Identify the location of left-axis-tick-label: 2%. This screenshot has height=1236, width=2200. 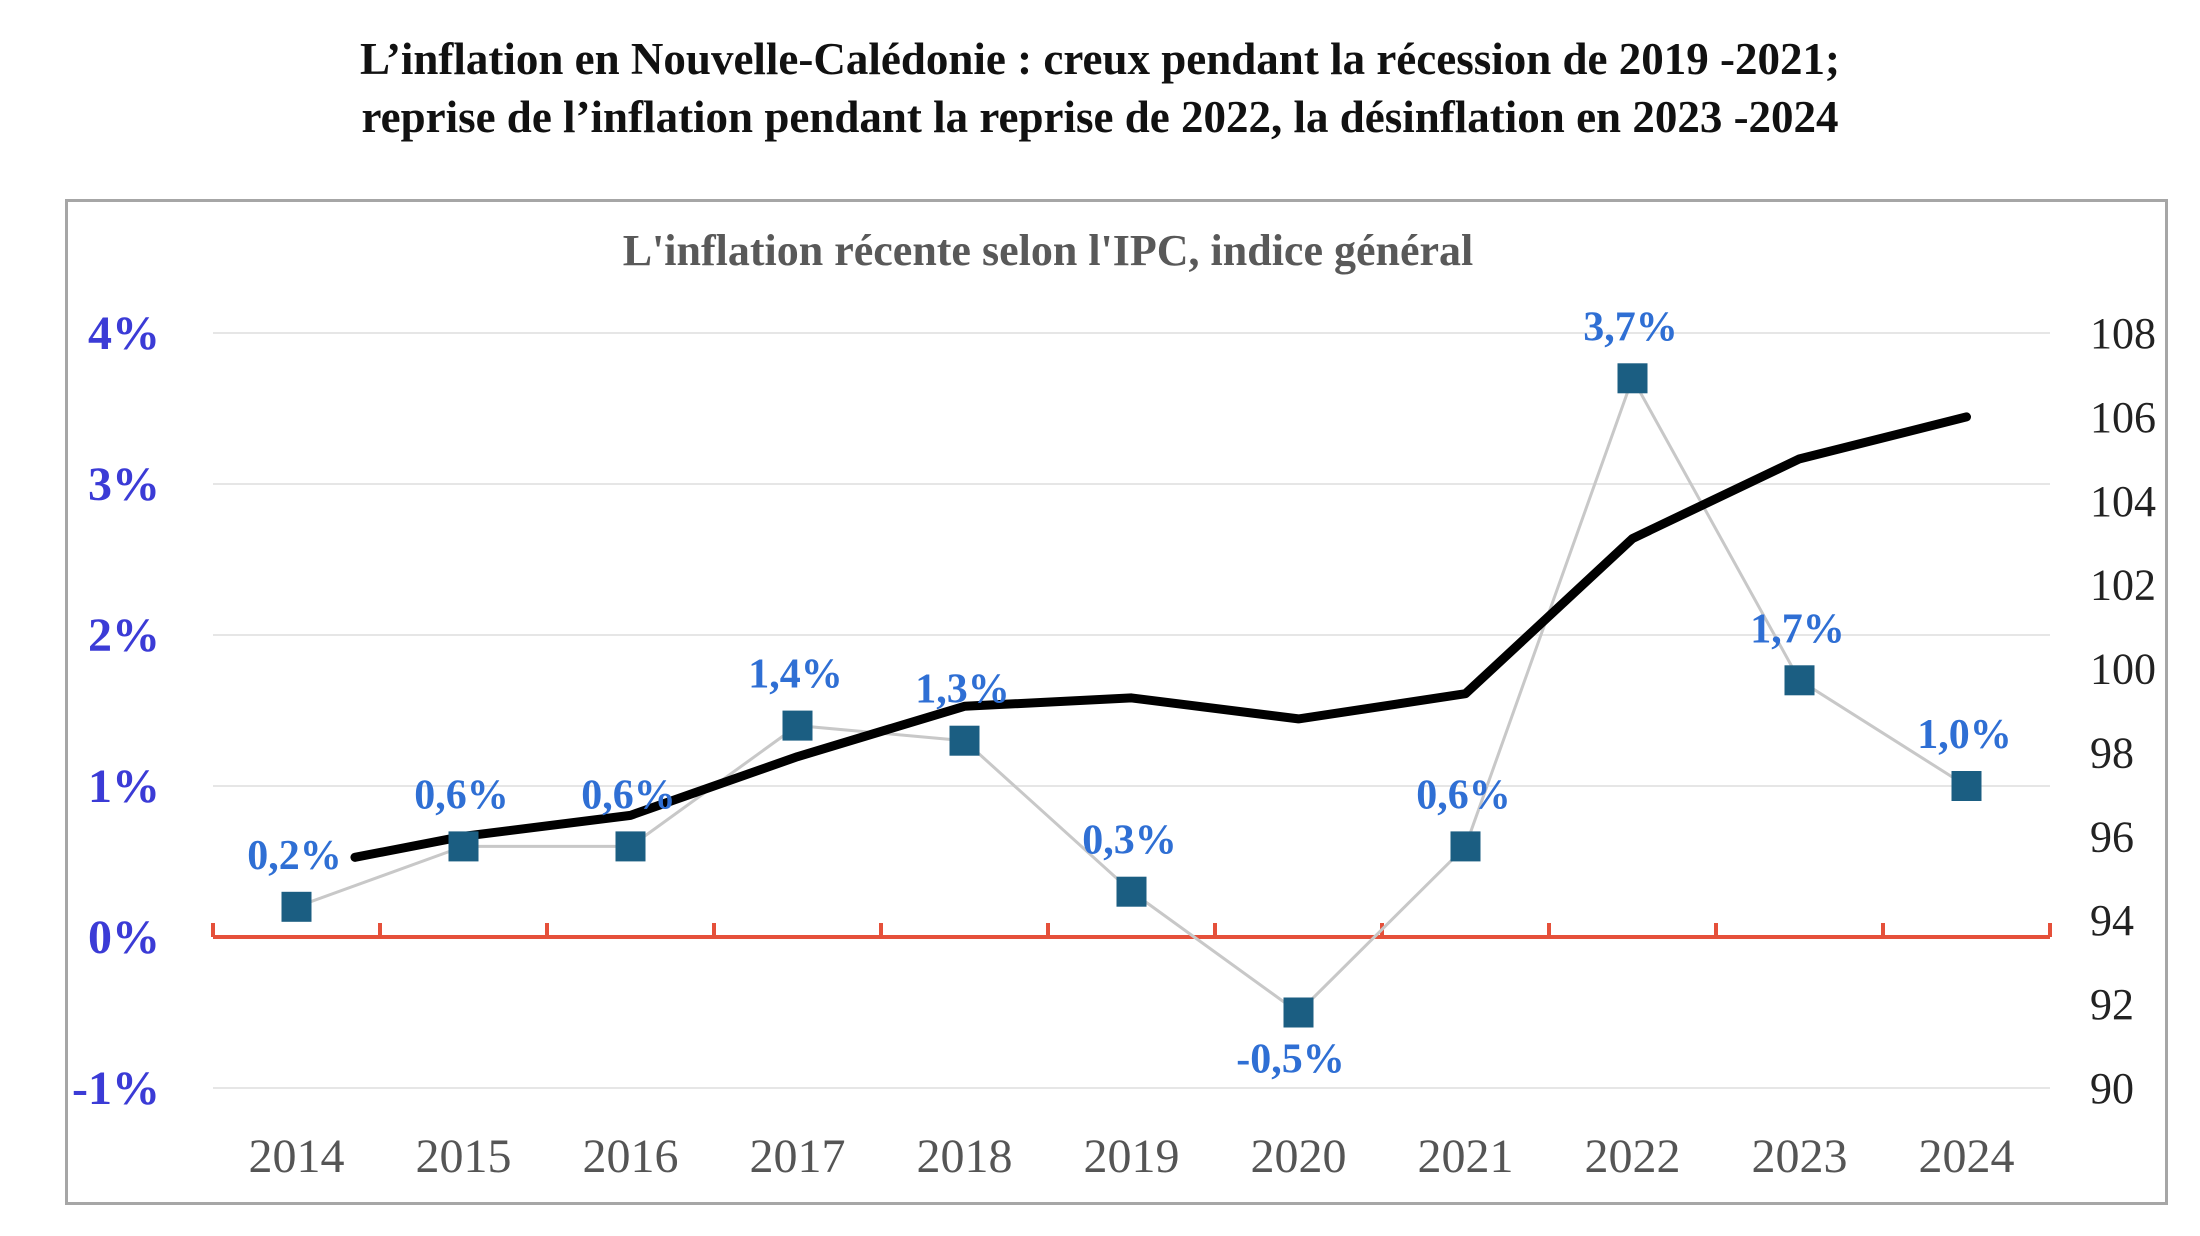
(124, 635).